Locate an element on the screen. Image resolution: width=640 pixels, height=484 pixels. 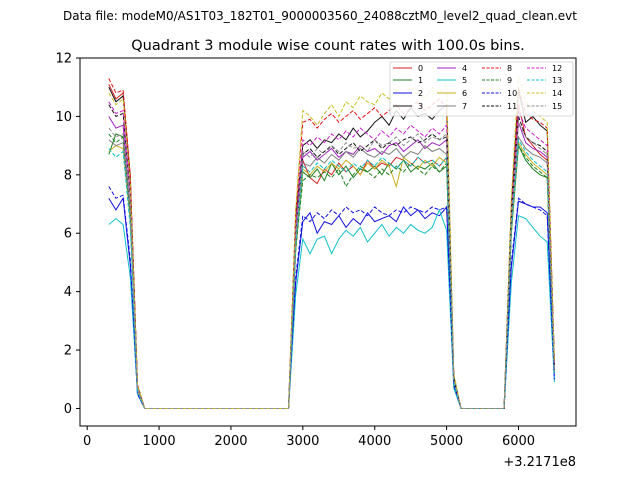
x-tick-label: 3000 is located at coordinates (302, 441).